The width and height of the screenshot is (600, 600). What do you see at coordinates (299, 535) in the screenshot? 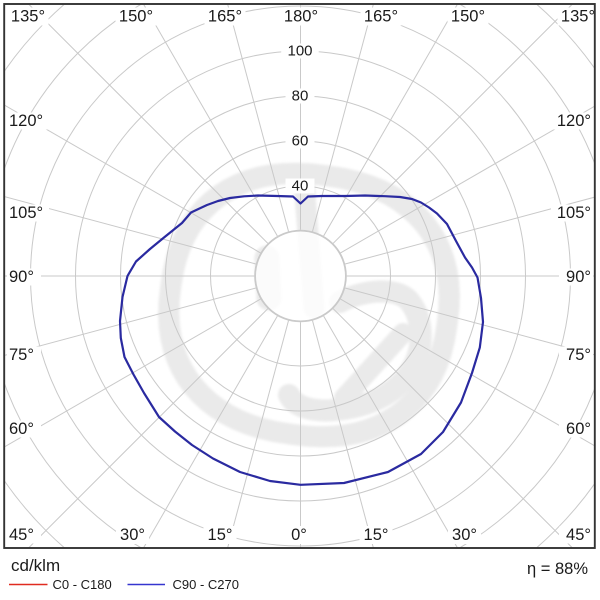
I see `svg-text: 0°` at bounding box center [299, 535].